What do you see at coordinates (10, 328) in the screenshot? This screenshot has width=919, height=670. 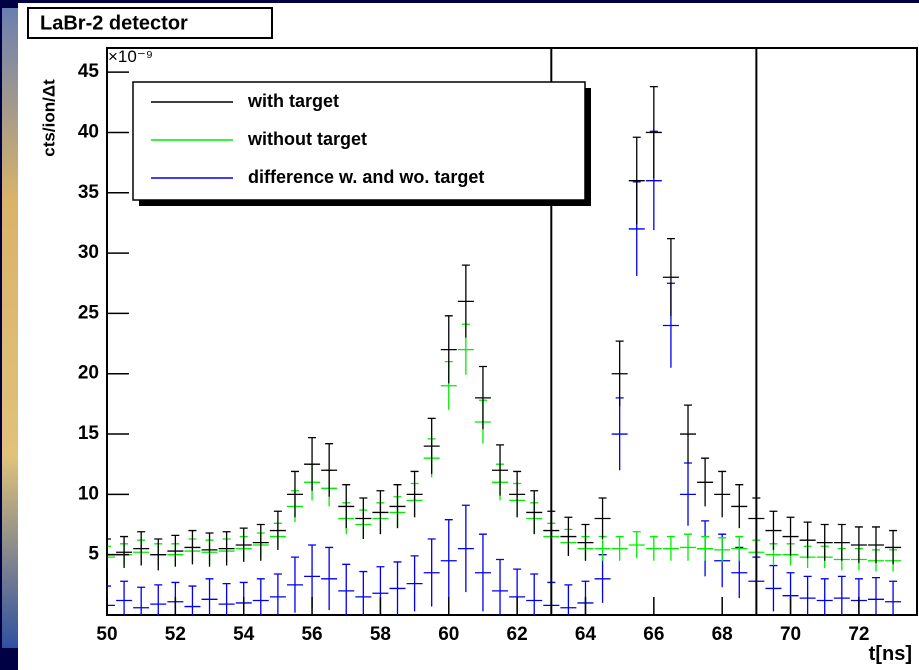 I see `side-image` at bounding box center [10, 328].